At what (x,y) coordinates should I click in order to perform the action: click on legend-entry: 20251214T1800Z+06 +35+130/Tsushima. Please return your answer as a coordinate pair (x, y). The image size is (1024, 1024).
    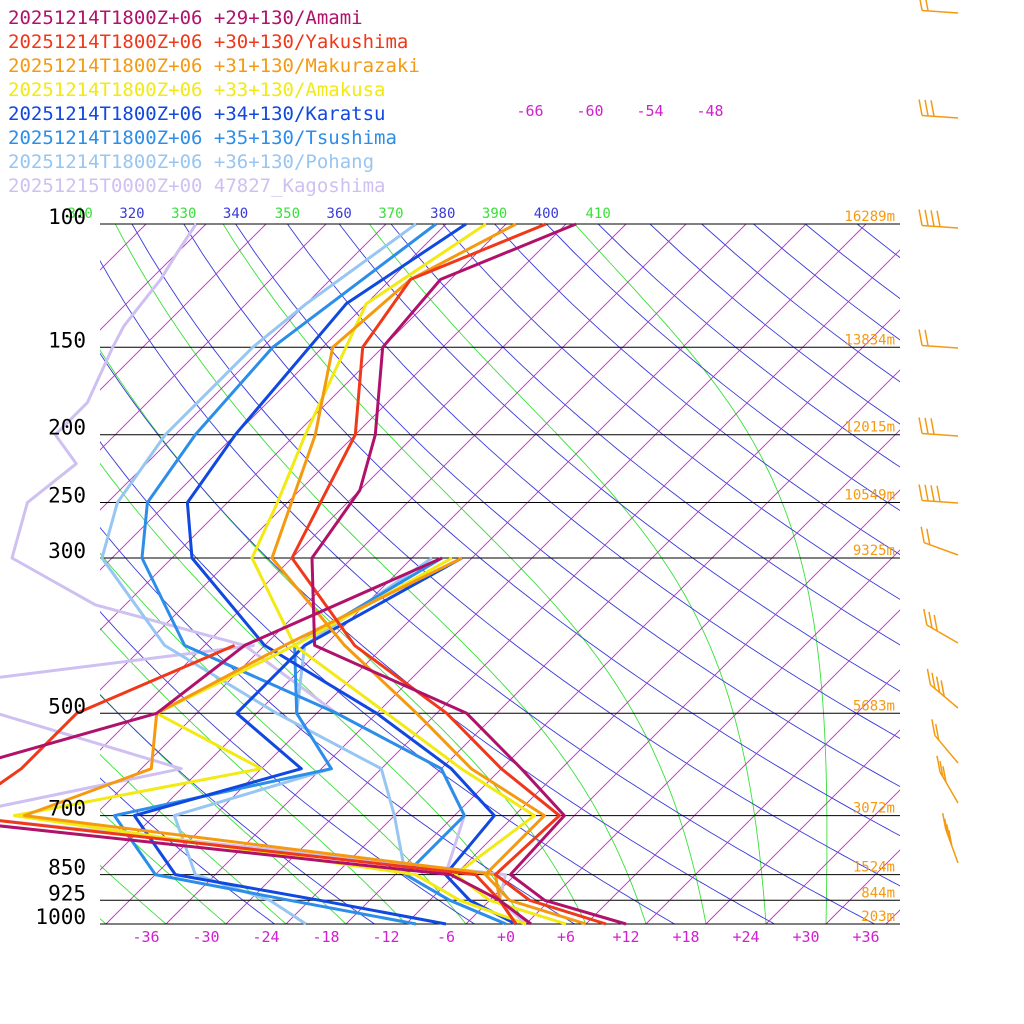
    Looking at the image, I should click on (202, 138).